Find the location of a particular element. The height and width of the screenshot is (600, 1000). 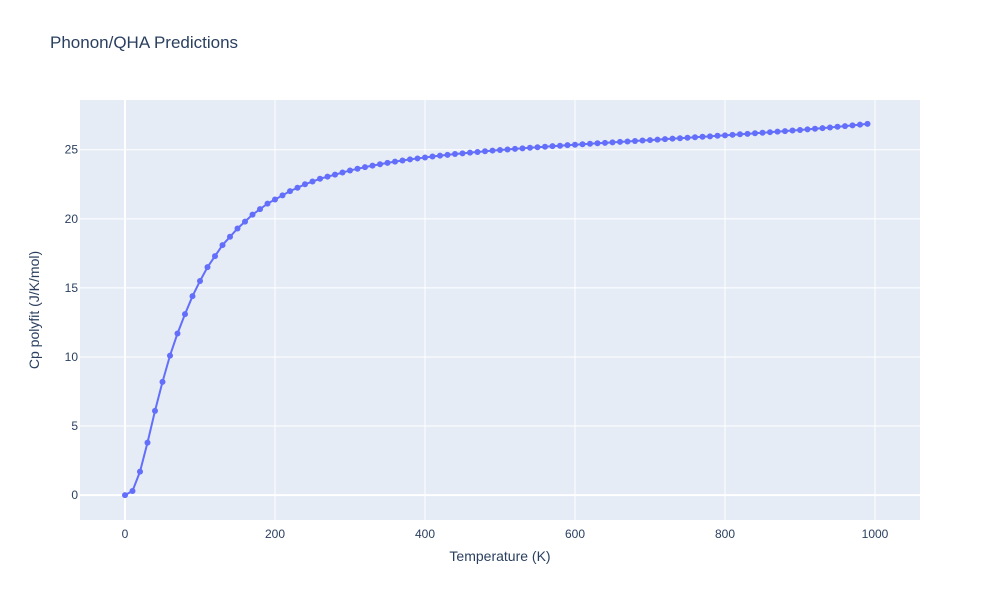

x-tick-label: 0 is located at coordinates (125, 534).